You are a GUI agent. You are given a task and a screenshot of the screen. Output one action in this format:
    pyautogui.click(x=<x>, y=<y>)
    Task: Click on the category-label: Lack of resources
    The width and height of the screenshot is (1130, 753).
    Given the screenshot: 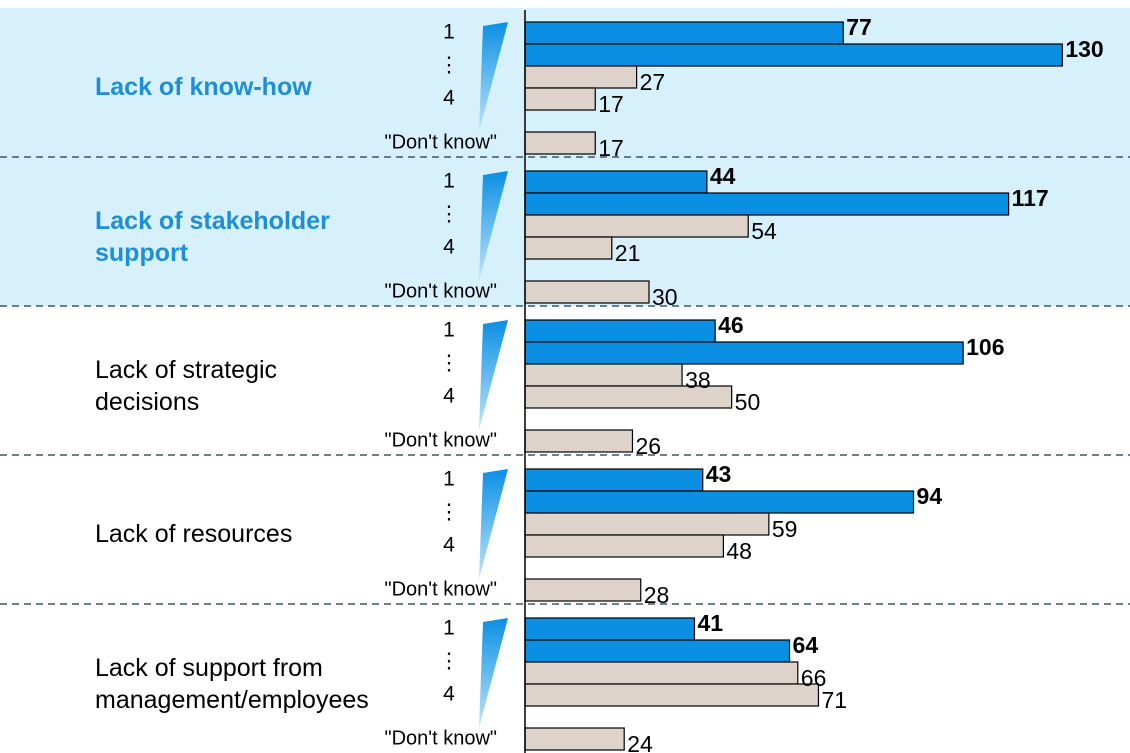 What is the action you would take?
    pyautogui.click(x=193, y=534)
    